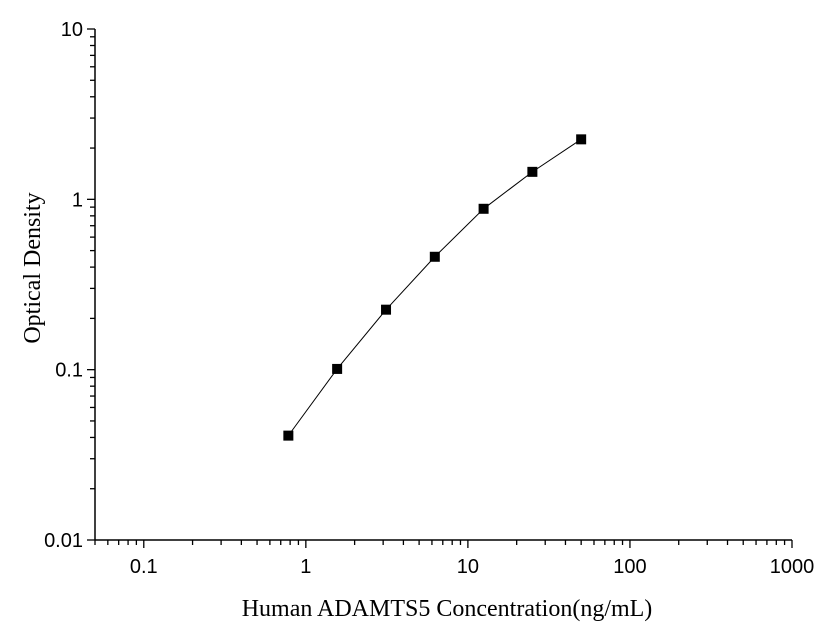  What do you see at coordinates (77, 200) in the screenshot?
I see `y-tick-label: 1` at bounding box center [77, 200].